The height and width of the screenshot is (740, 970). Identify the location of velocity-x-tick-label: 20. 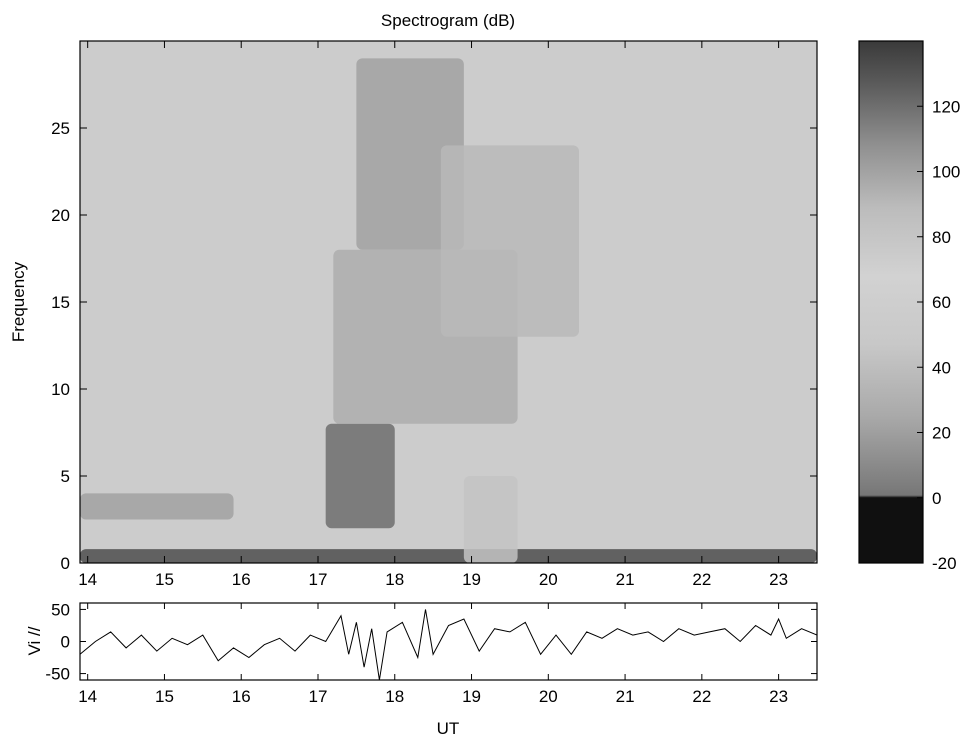
(548, 696).